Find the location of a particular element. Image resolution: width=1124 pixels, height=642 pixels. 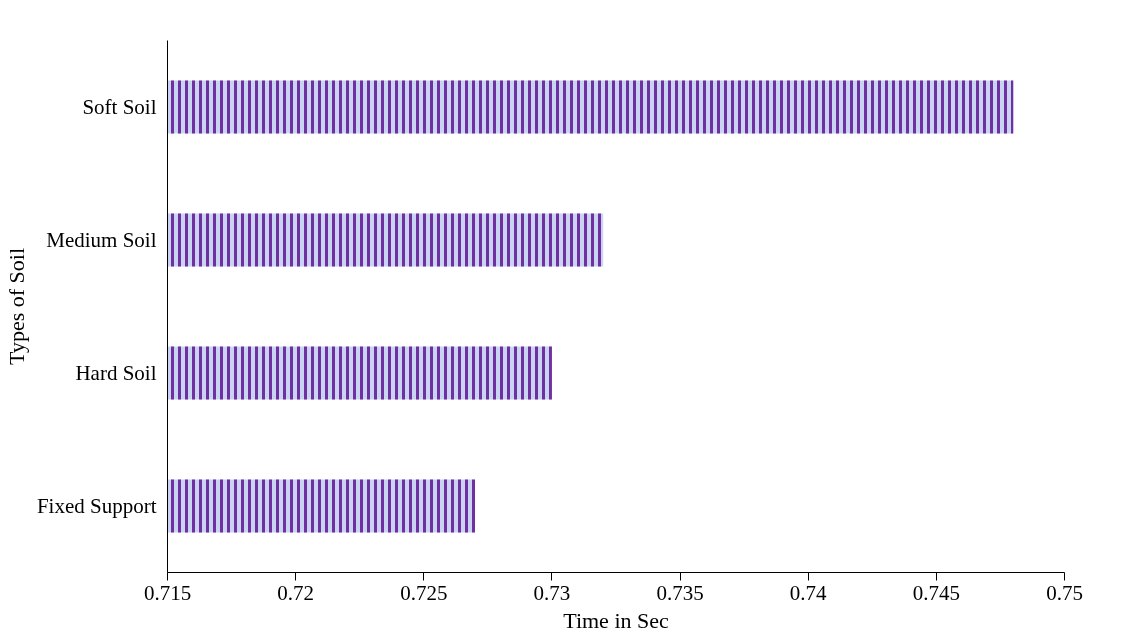

y-axis-title: Types of Soil is located at coordinates (16, 306).